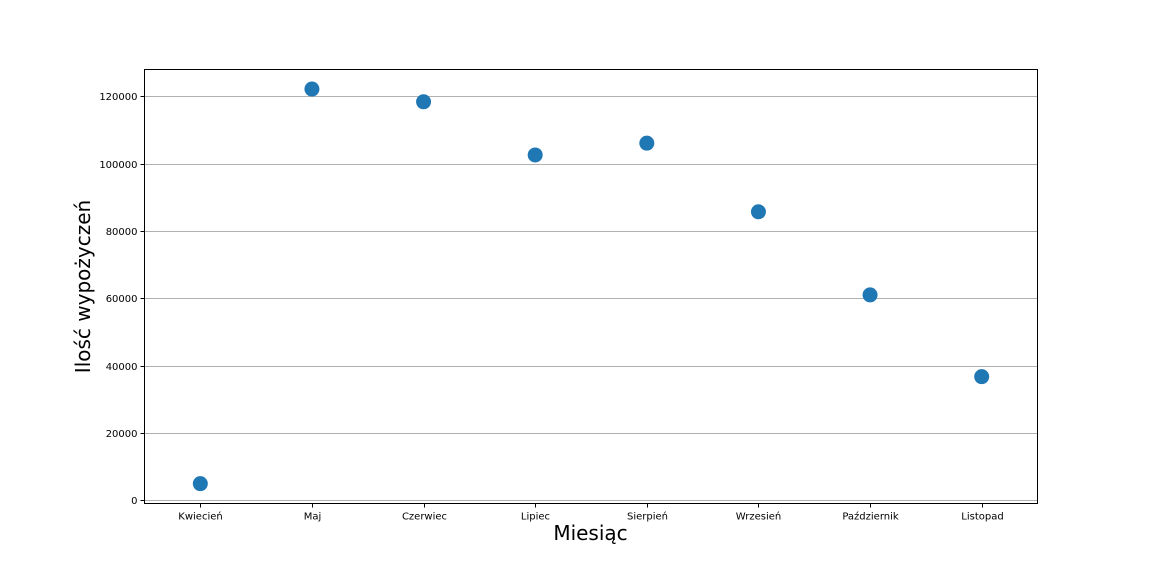 This screenshot has width=1152, height=576. What do you see at coordinates (982, 517) in the screenshot?
I see `x-tick-label: Listopad` at bounding box center [982, 517].